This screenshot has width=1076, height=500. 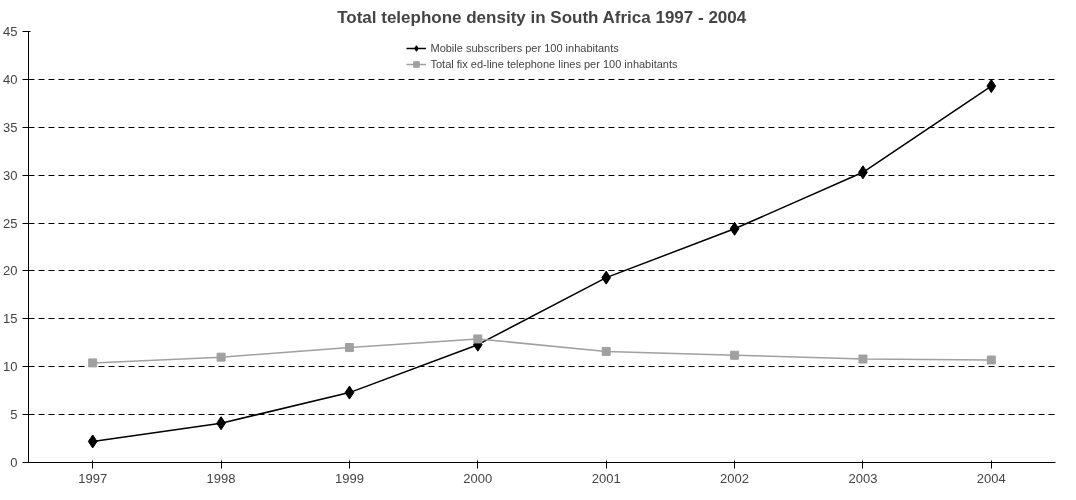 What do you see at coordinates (863, 478) in the screenshot?
I see `x-tick-label: 2003` at bounding box center [863, 478].